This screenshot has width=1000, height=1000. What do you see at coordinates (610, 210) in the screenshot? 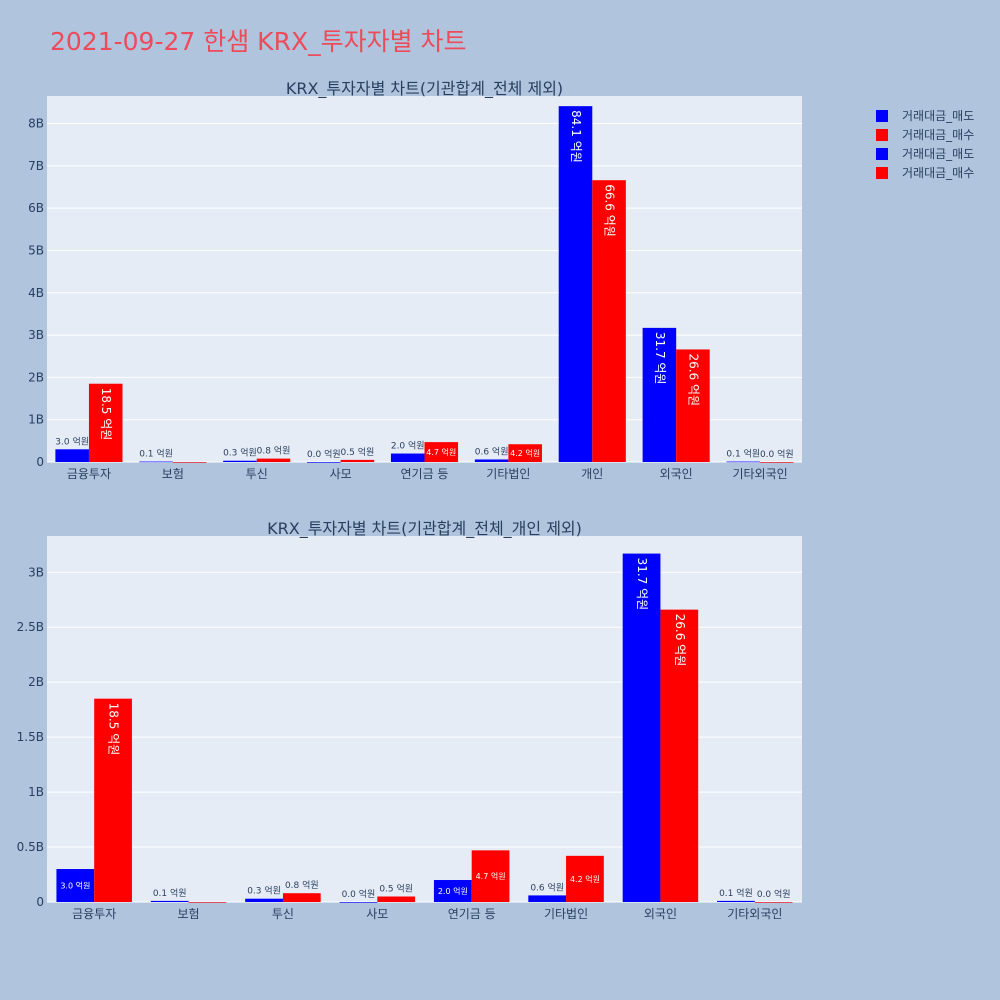
I see `data-label: 66.6 억원` at bounding box center [610, 210].